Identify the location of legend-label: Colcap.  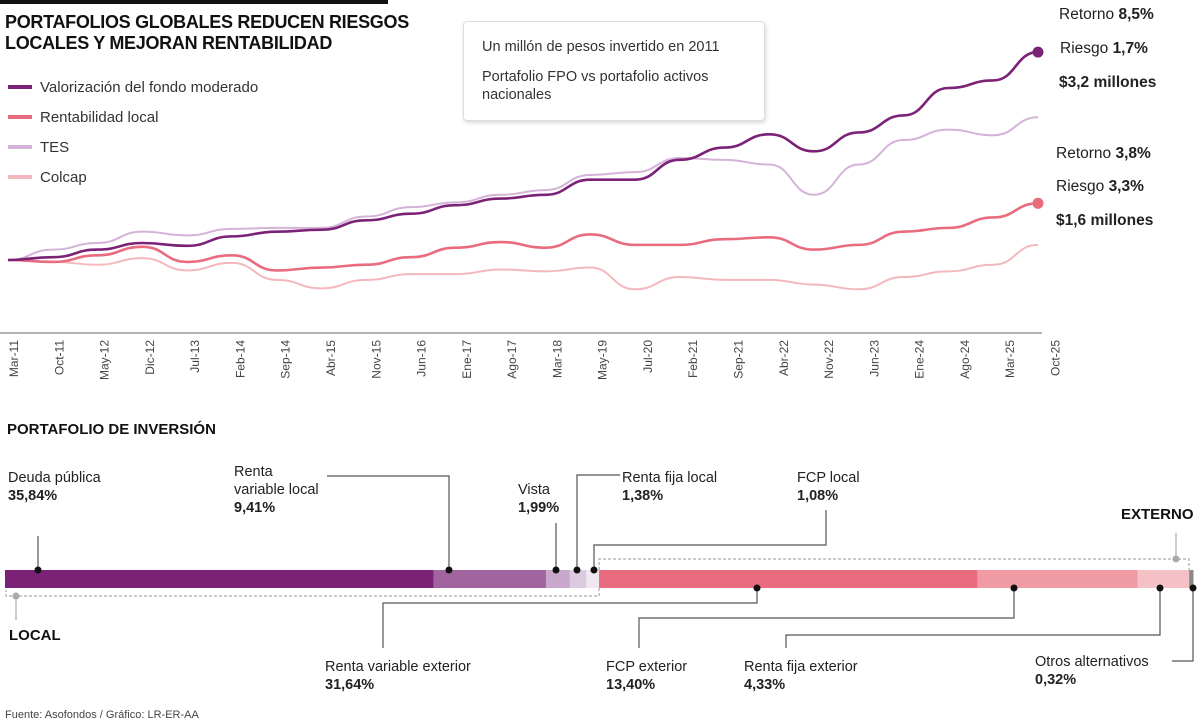
(63, 177).